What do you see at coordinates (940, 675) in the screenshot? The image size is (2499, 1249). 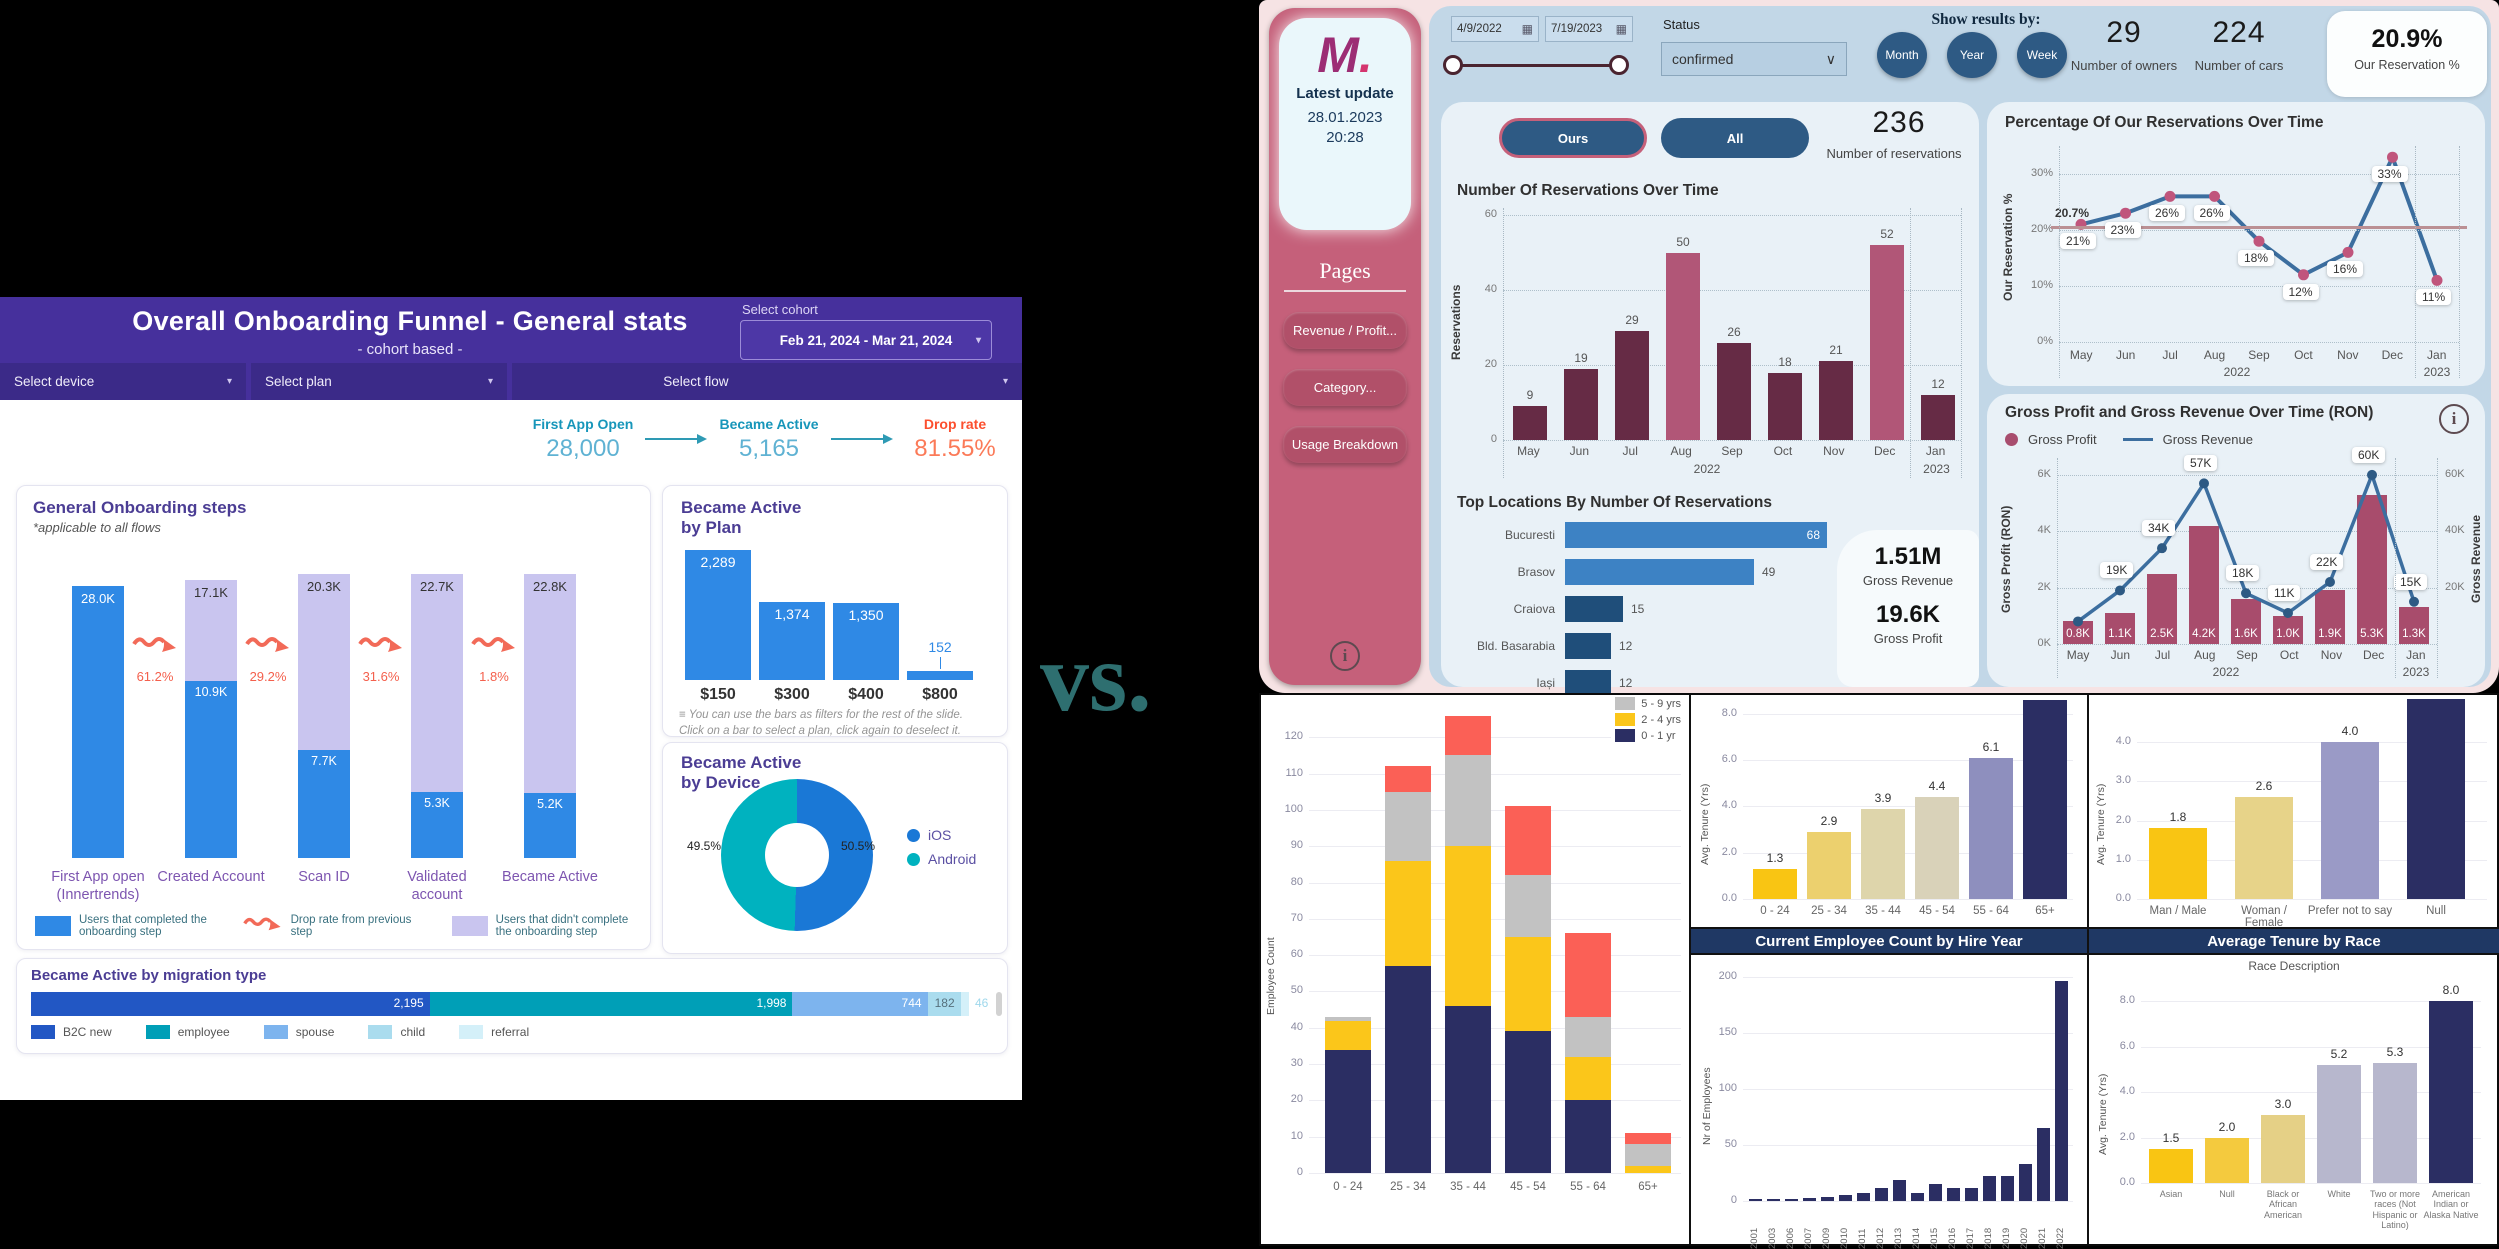 I see `plan-bar` at bounding box center [940, 675].